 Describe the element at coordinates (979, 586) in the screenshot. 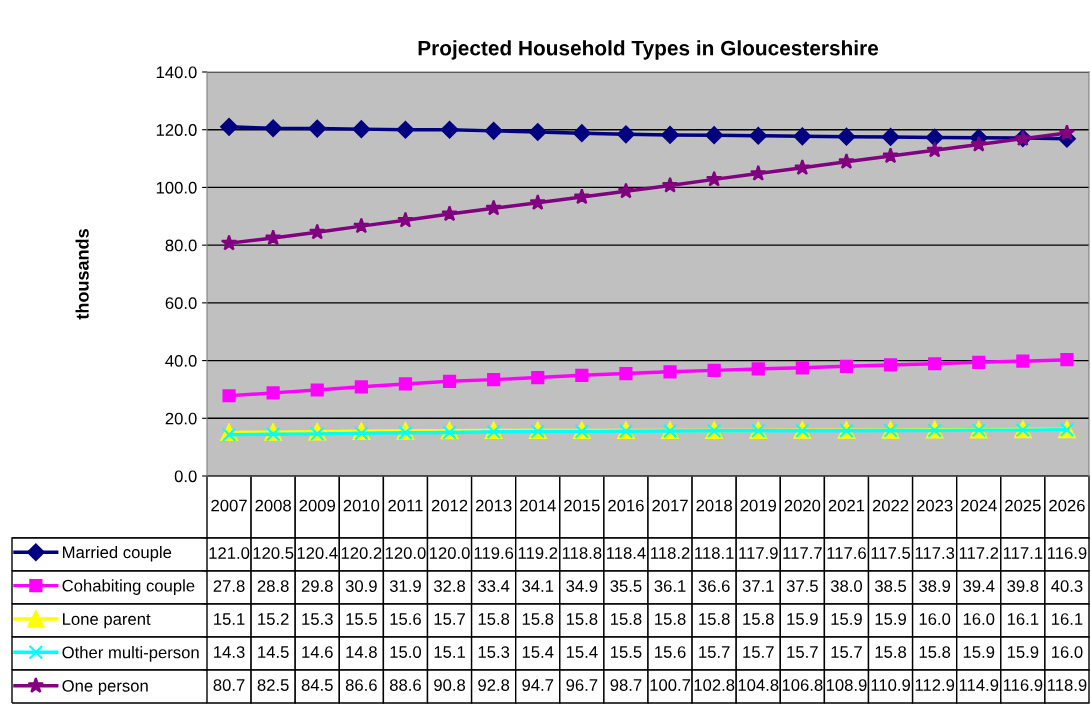

I see `data-label: 39.4` at that location.